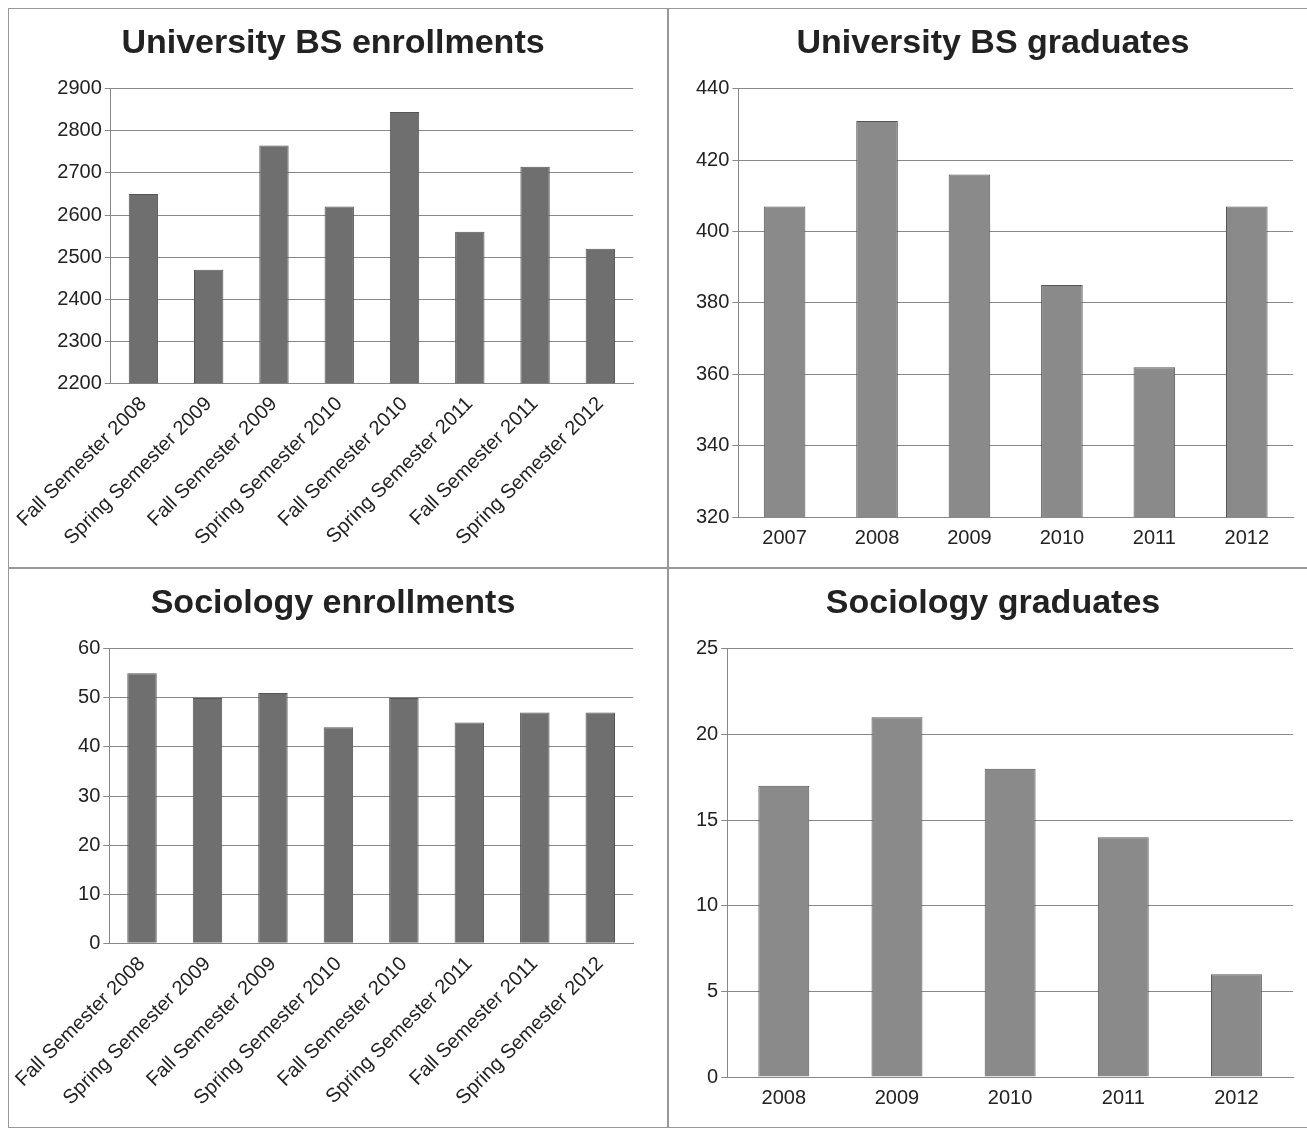 This screenshot has height=1128, width=1307. I want to click on x-tick-label: 2007, so click(784, 536).